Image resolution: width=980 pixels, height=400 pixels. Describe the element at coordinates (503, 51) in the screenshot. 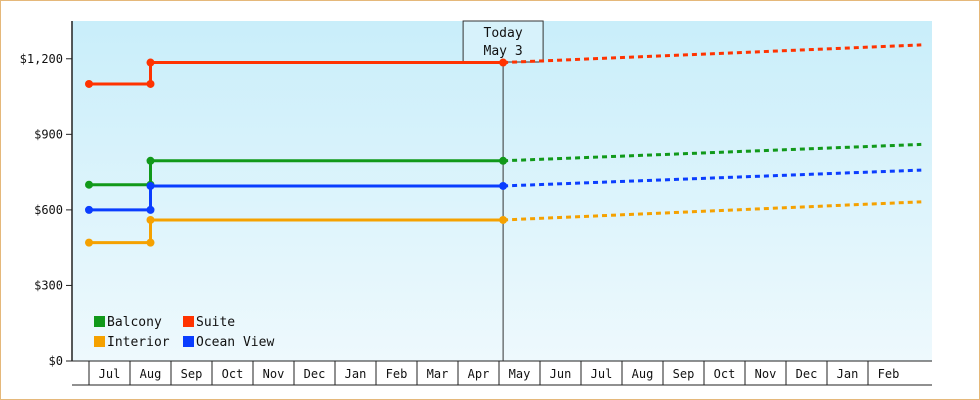

I see `today-date: May 3` at that location.